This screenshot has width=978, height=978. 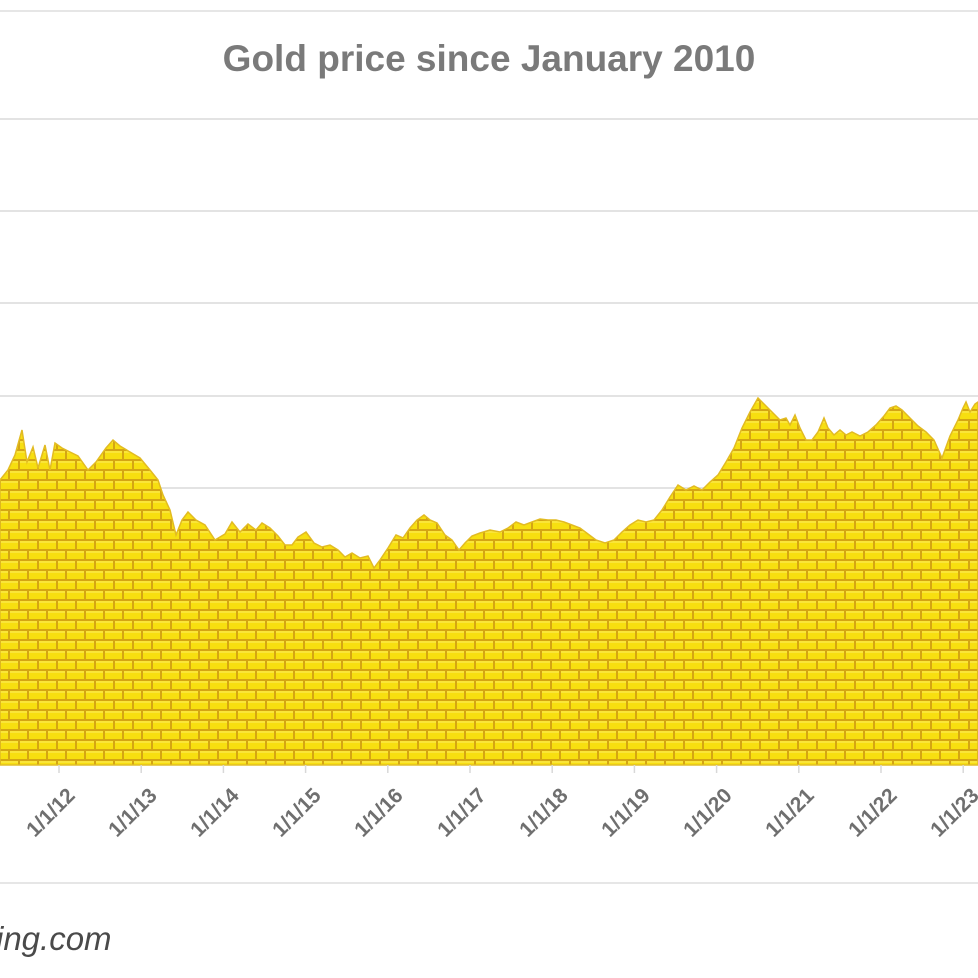 I want to click on bottom-frame-line, so click(x=489, y=883).